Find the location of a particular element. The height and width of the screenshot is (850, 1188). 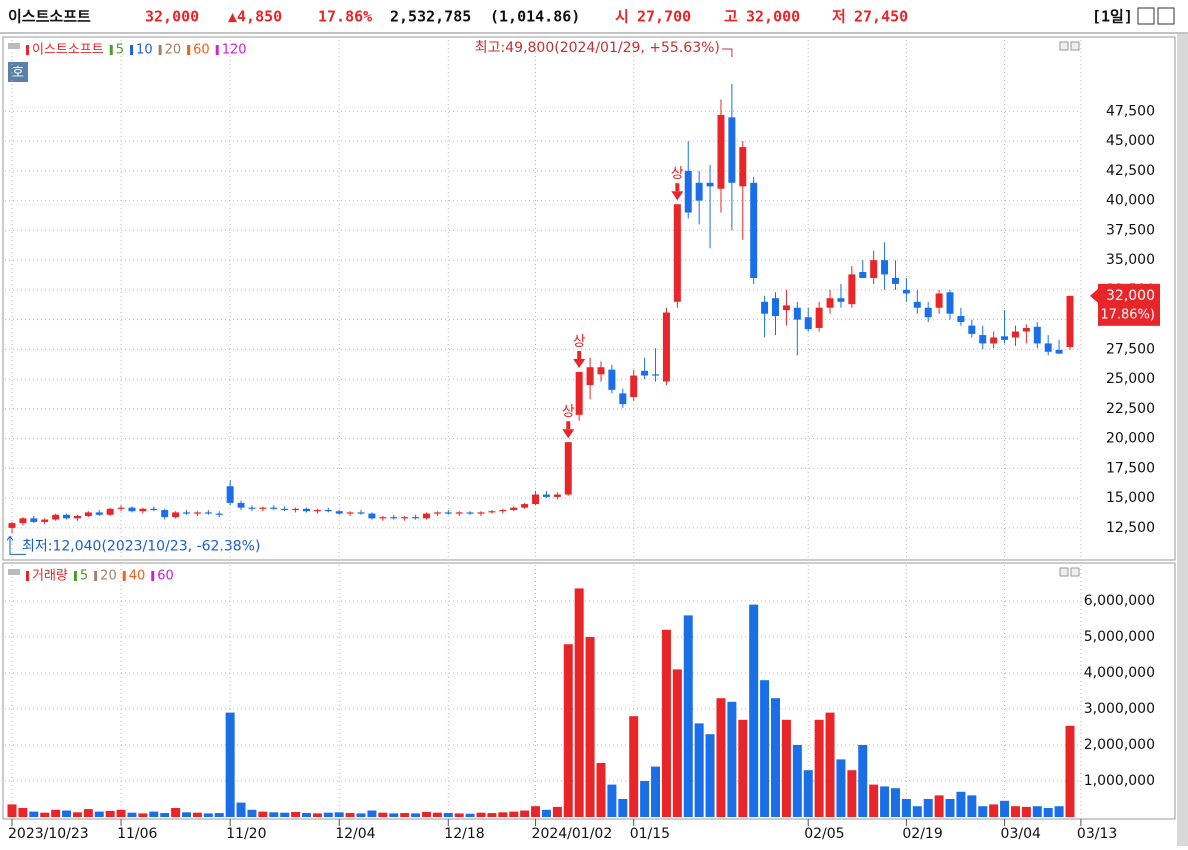

high-annotation: 최고:49,800(2024/01/29, +55.63%) is located at coordinates (597, 48).